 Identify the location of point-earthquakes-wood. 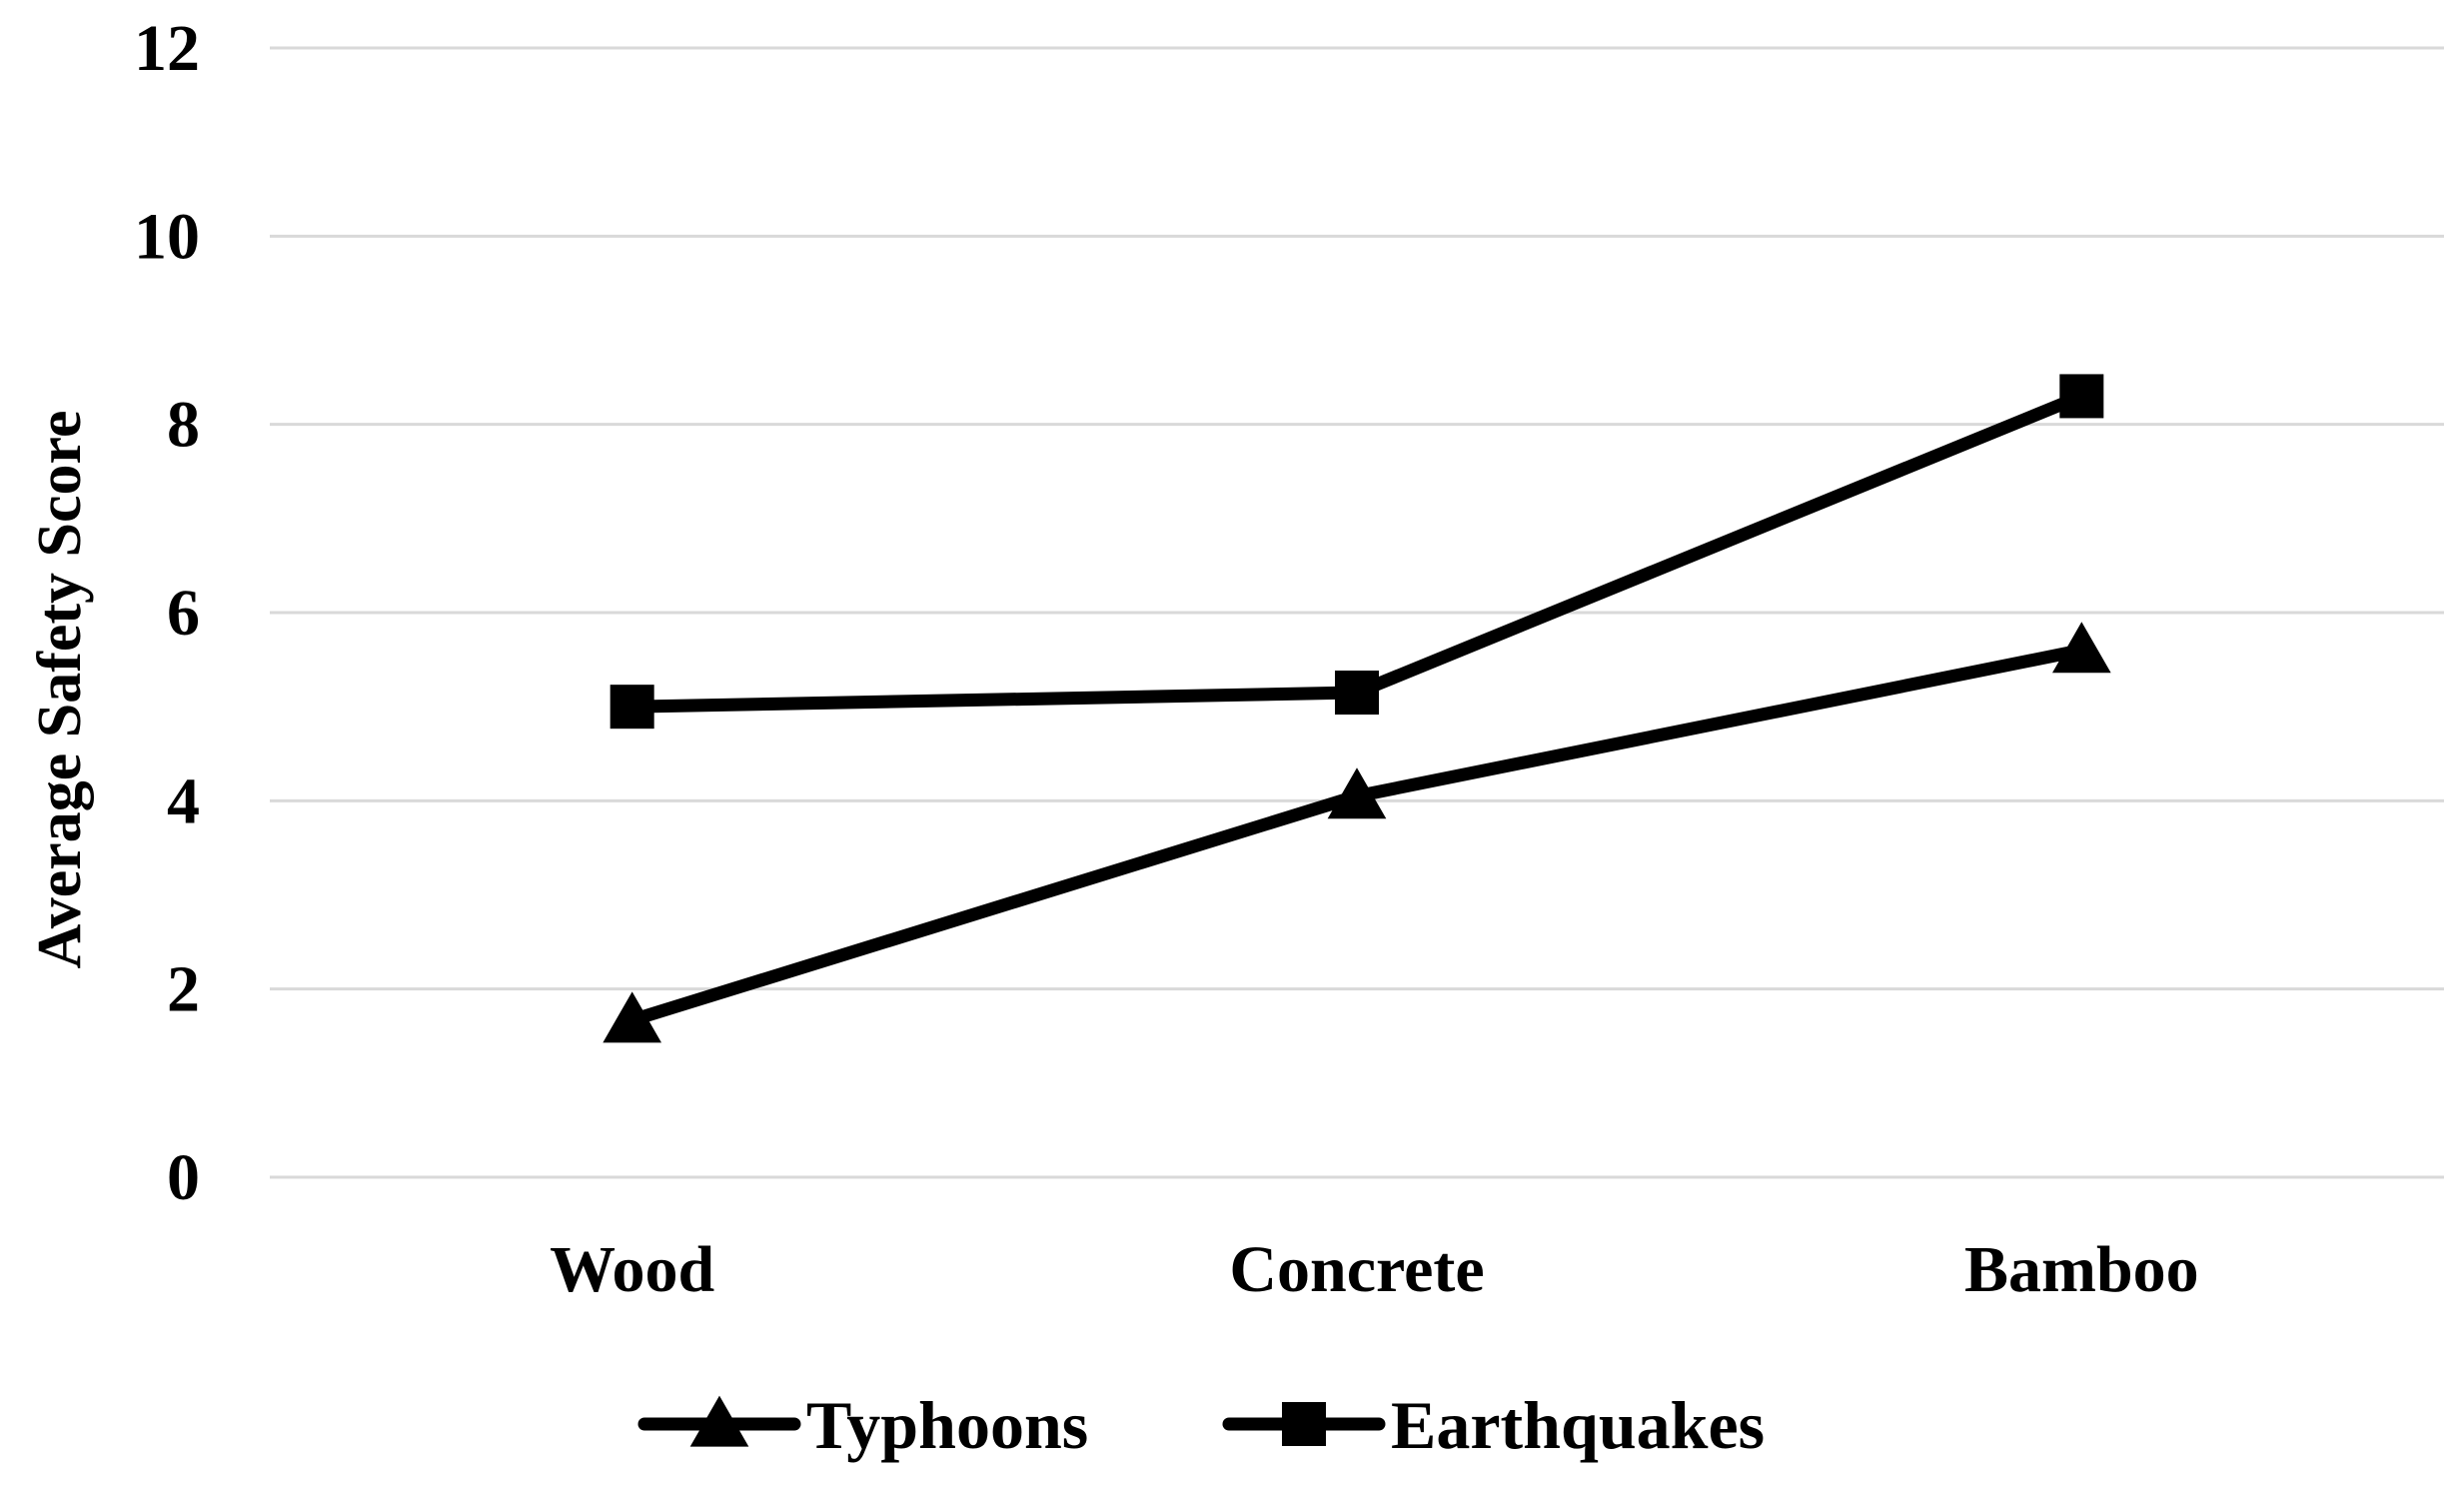
(632, 707).